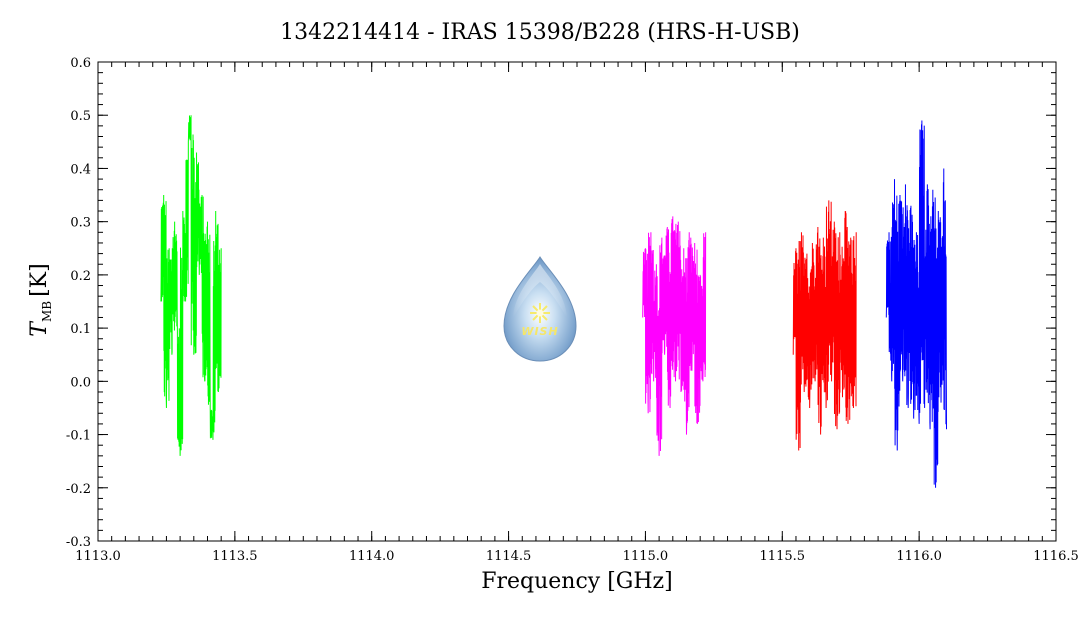 The height and width of the screenshot is (618, 1080). I want to click on y-tick-label: 0.1, so click(80, 329).